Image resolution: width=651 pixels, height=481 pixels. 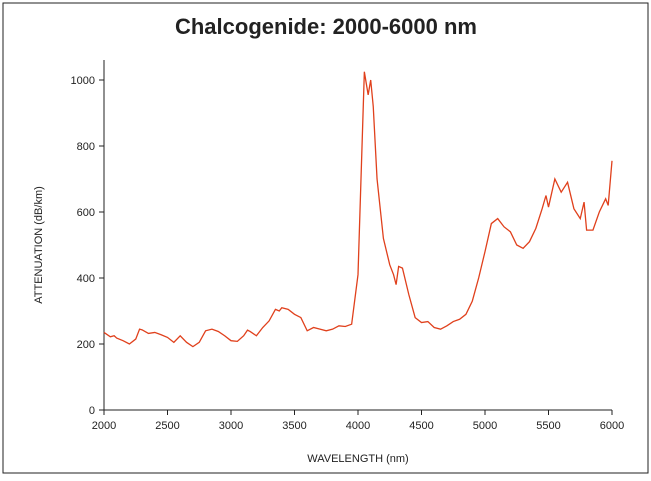 What do you see at coordinates (421, 426) in the screenshot?
I see `x-tick-label: 4500` at bounding box center [421, 426].